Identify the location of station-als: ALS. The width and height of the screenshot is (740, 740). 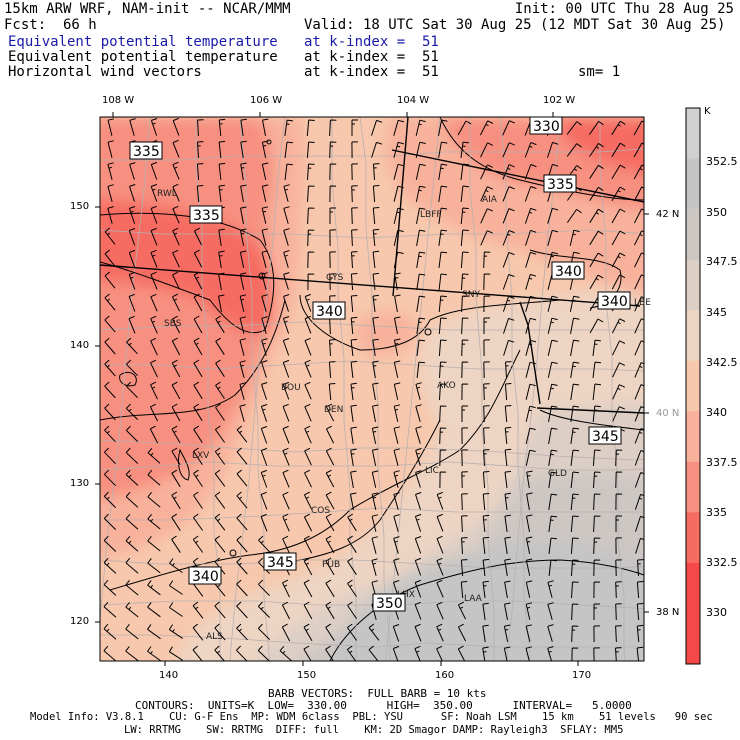
(214, 637).